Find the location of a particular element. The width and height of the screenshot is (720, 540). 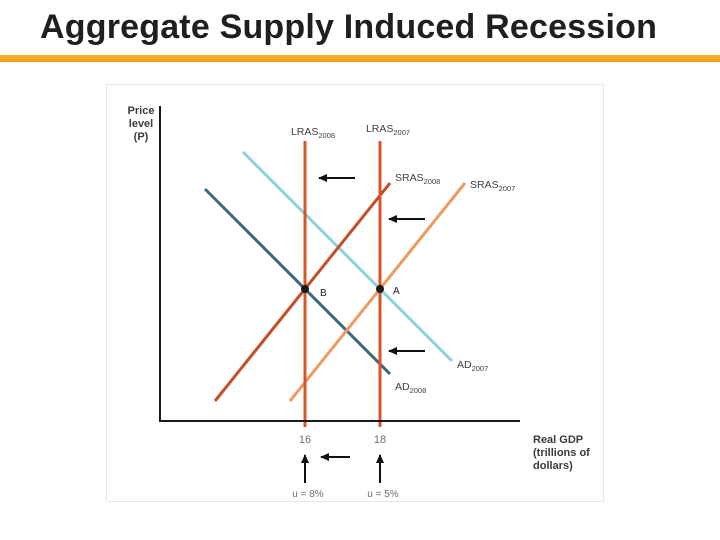

lras-2008-label-sub: 2008 is located at coordinates (326, 135).